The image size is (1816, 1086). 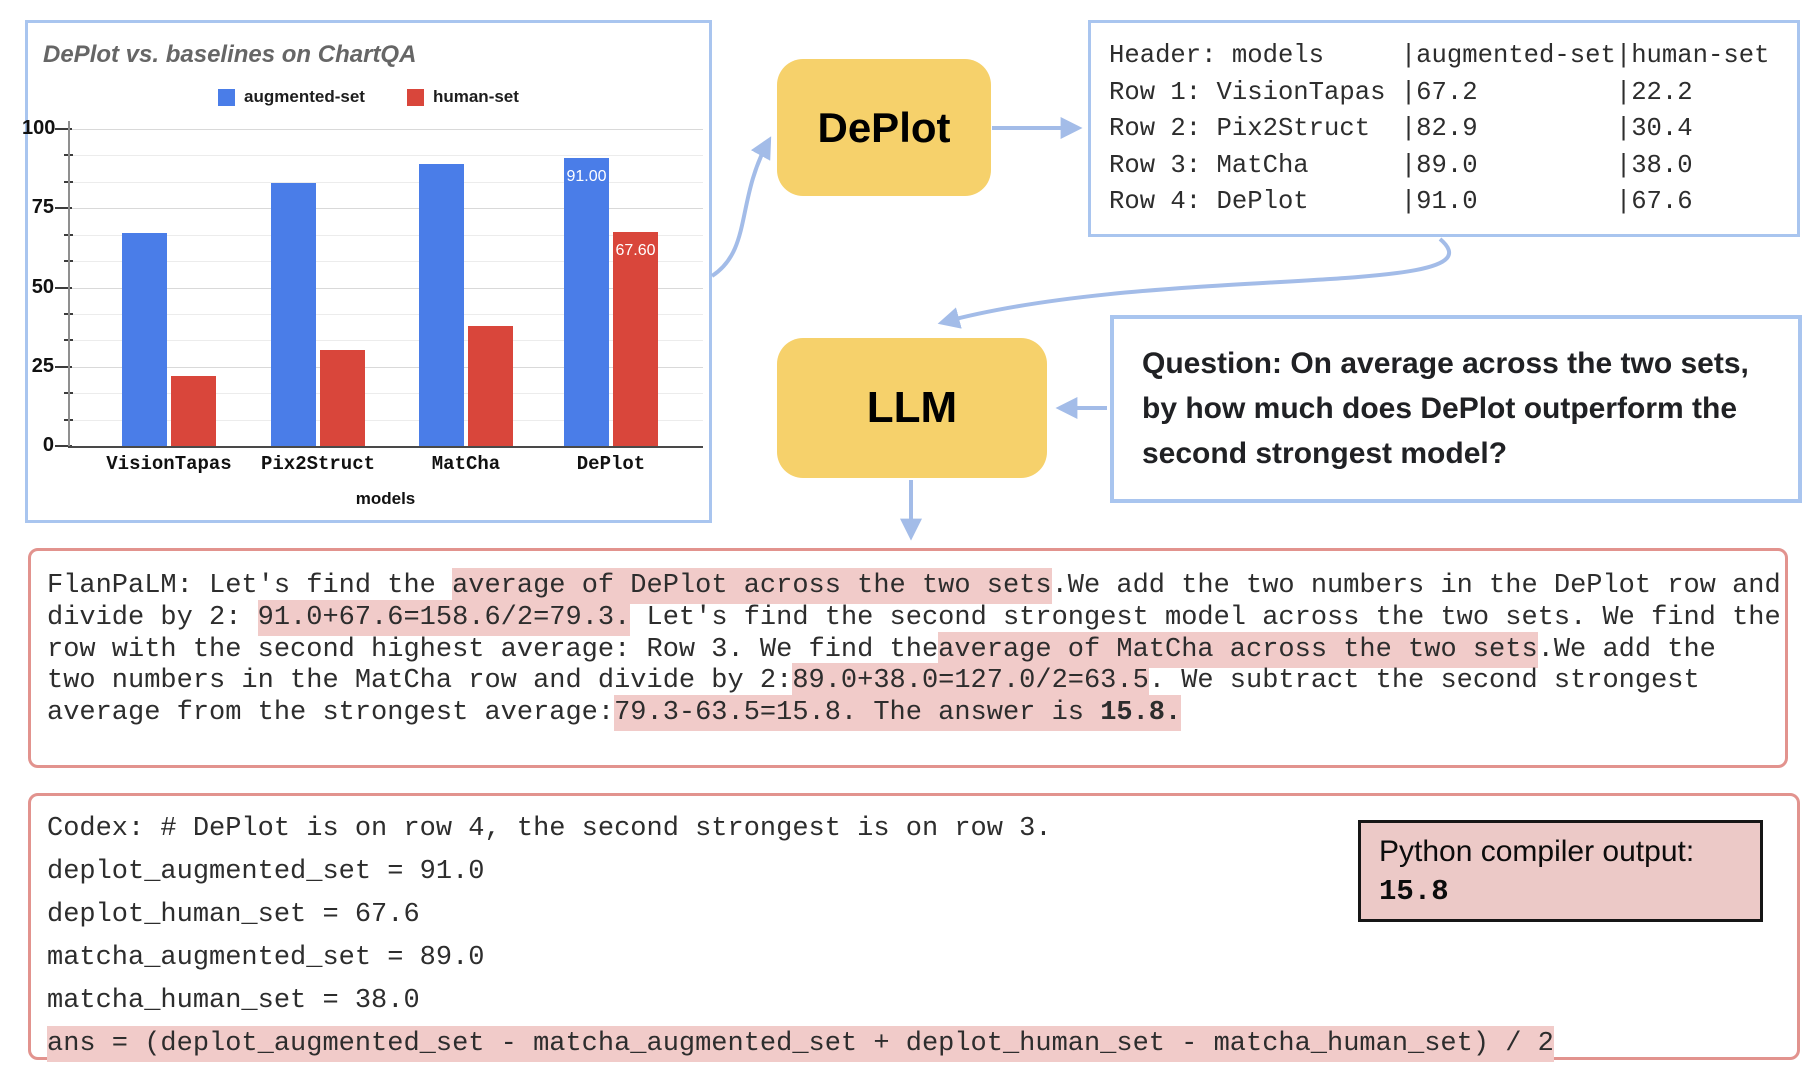 I want to click on chart-legend: augmented-set human-set, so click(x=368, y=97).